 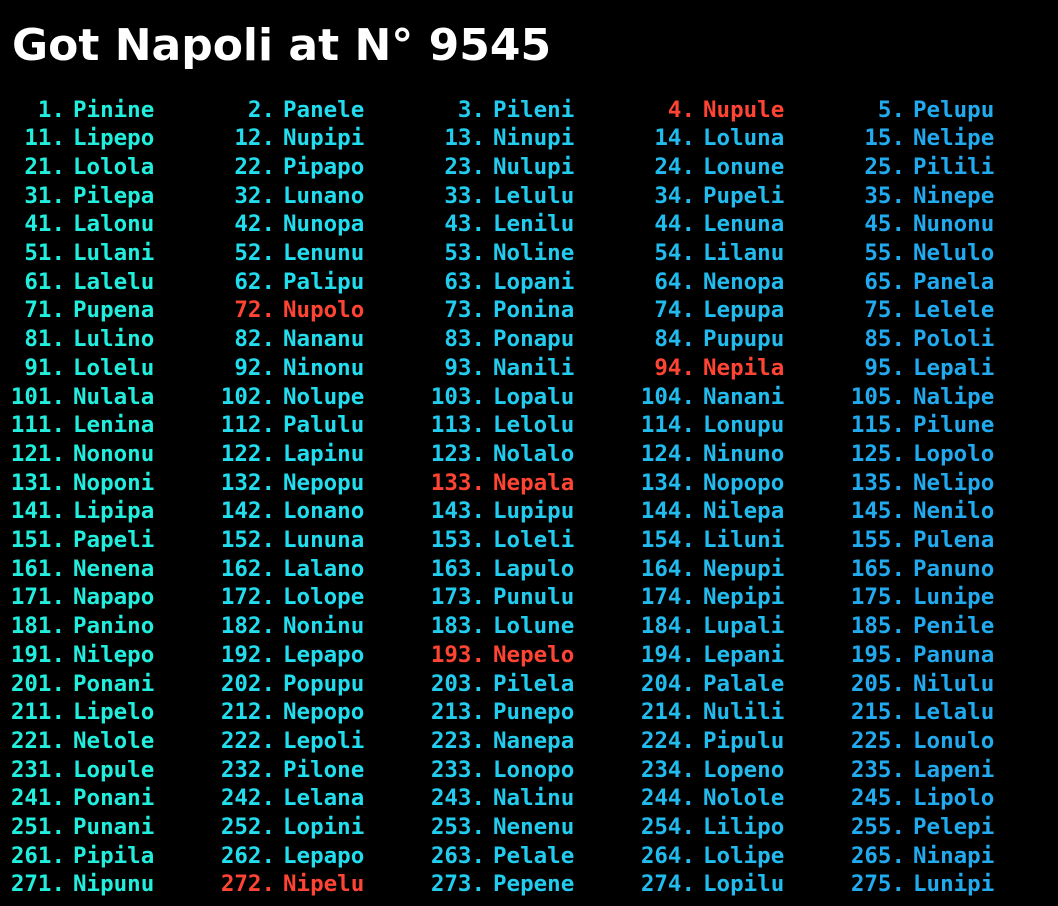 I want to click on list-item: 251. Punani, so click(x=77, y=827).